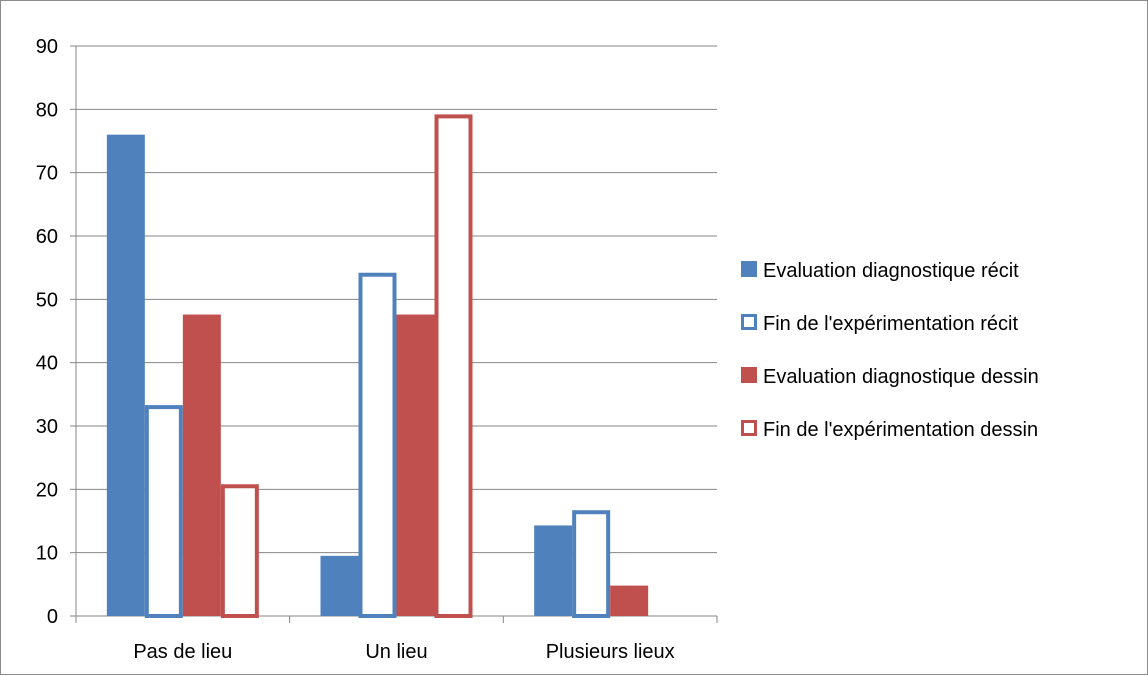 The height and width of the screenshot is (676, 1148). What do you see at coordinates (901, 377) in the screenshot?
I see `legend-label: Evaluation diagnostique dessin` at bounding box center [901, 377].